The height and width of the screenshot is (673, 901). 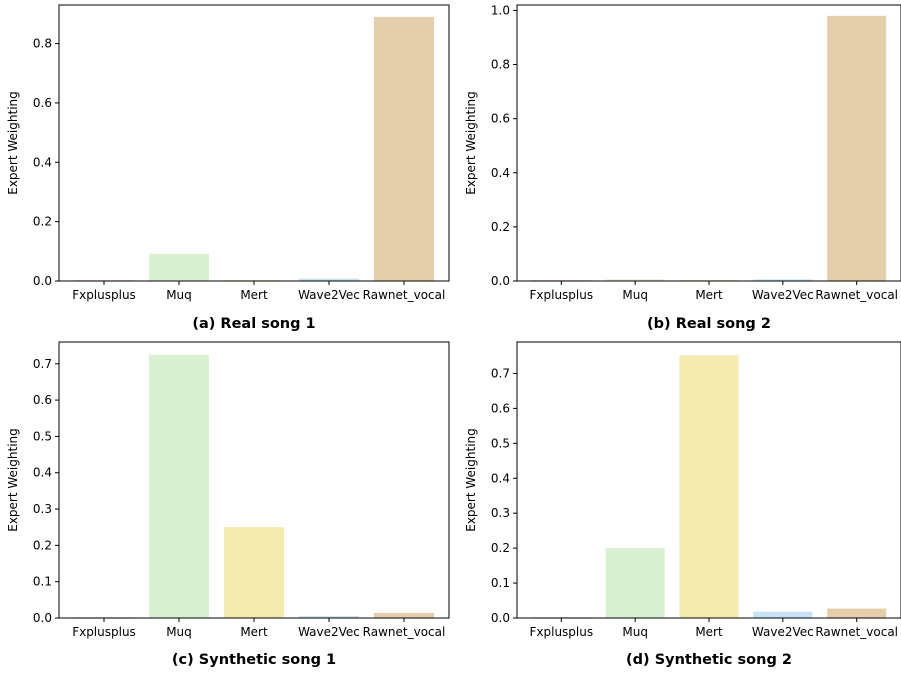 What do you see at coordinates (253, 324) in the screenshot?
I see `panel-caption: (a) Real song 1` at bounding box center [253, 324].